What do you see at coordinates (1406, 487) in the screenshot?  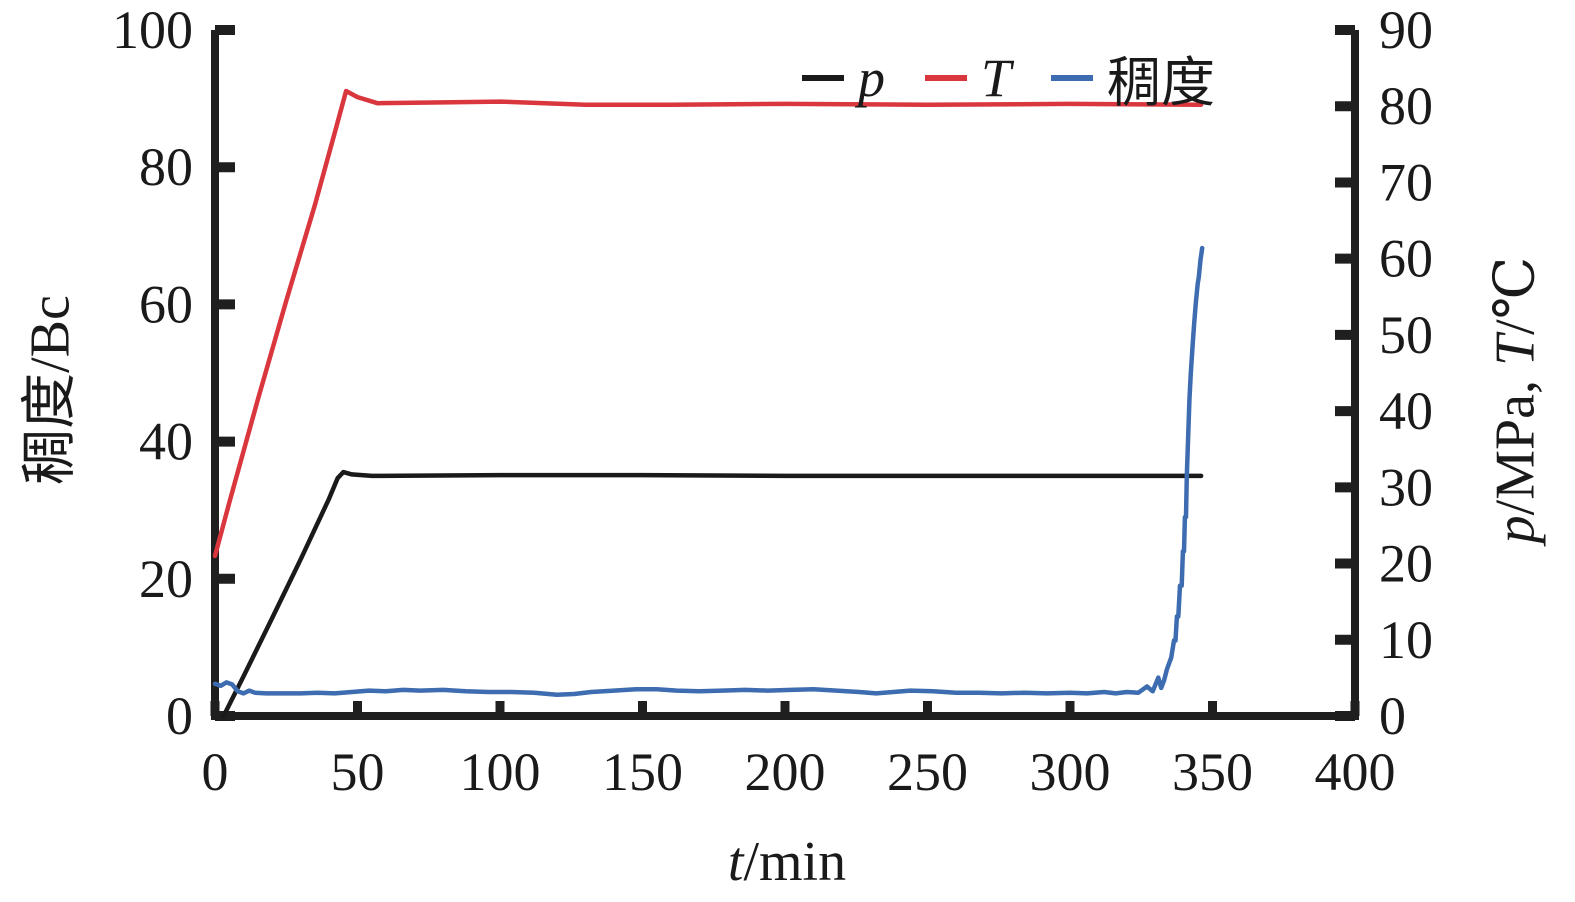 I see `y-tick-label-right: 30` at bounding box center [1406, 487].